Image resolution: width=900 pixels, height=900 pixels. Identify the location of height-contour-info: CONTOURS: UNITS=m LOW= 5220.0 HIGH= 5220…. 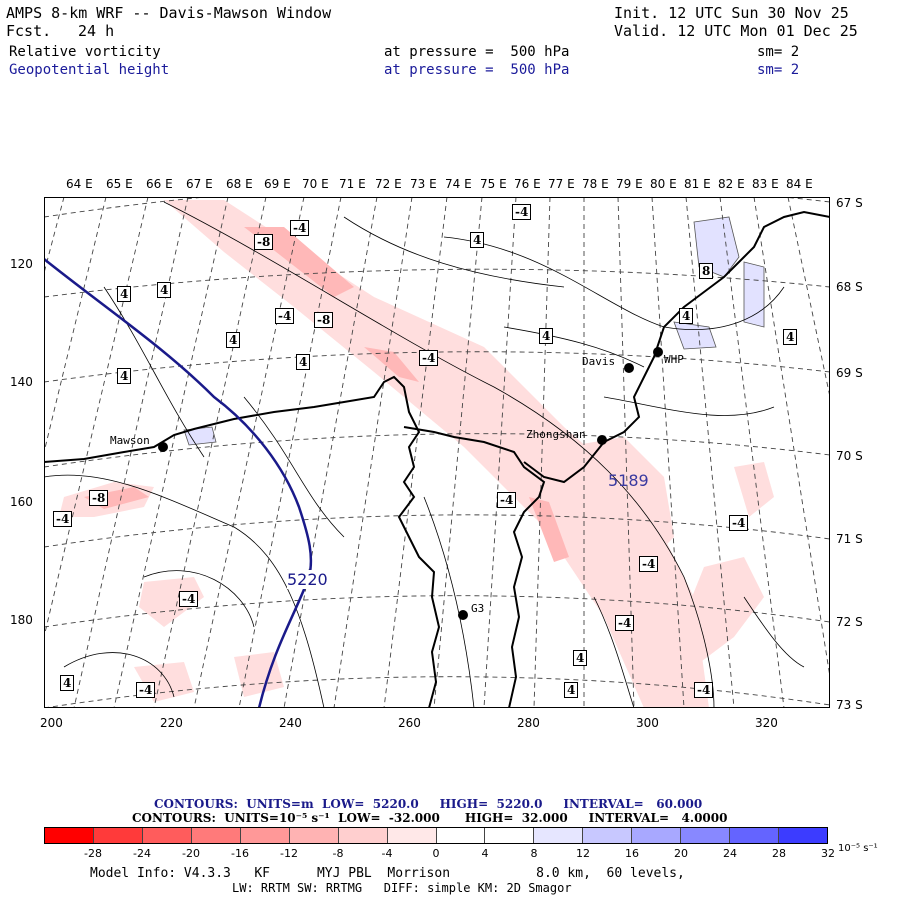
(428, 804).